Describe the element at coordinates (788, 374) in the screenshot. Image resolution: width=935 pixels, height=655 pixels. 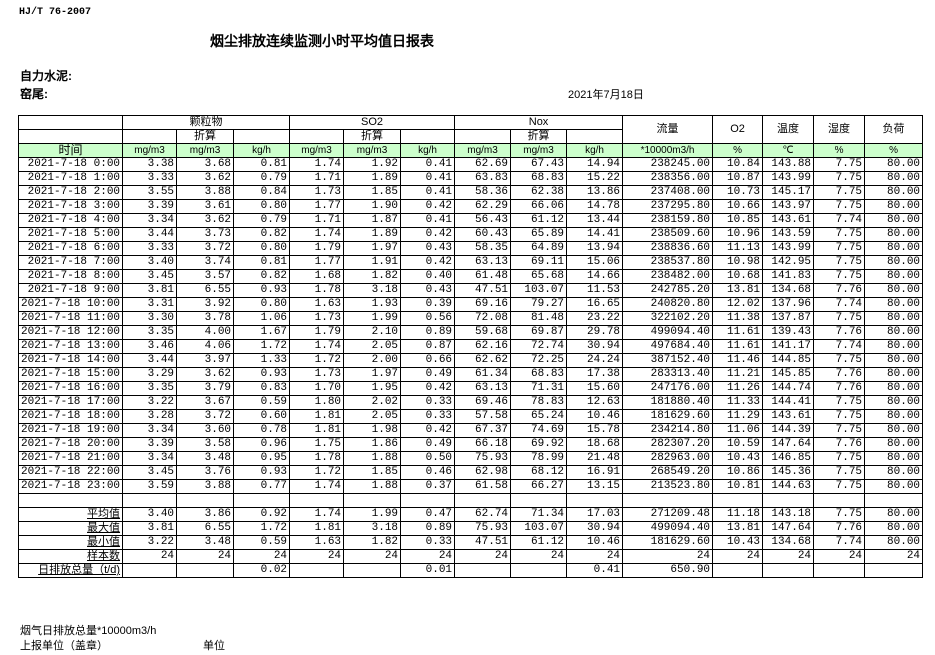
I see `value-cell: 145.85` at that location.